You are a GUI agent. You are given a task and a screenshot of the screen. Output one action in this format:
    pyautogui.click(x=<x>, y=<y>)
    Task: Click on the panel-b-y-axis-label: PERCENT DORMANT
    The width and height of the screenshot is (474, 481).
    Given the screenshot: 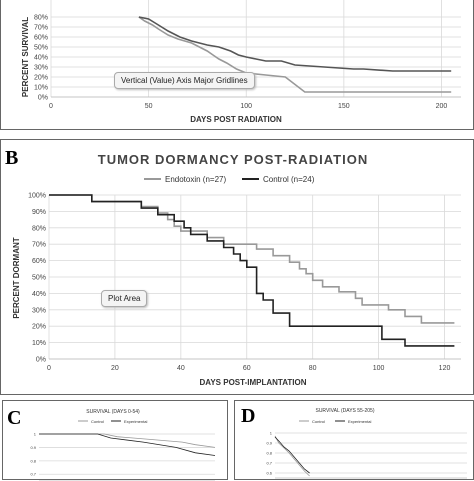 What is the action you would take?
    pyautogui.click(x=16, y=277)
    